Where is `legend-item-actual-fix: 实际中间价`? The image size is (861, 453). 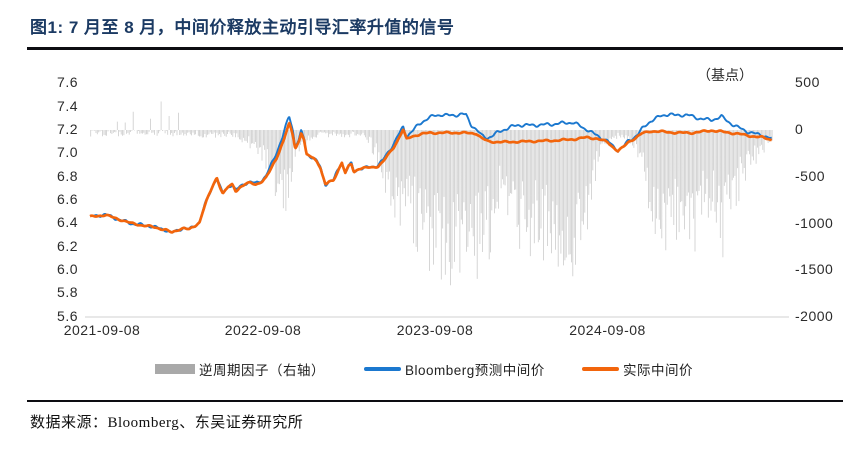
legend-item-actual-fix: 实际中间价 is located at coordinates (637, 369).